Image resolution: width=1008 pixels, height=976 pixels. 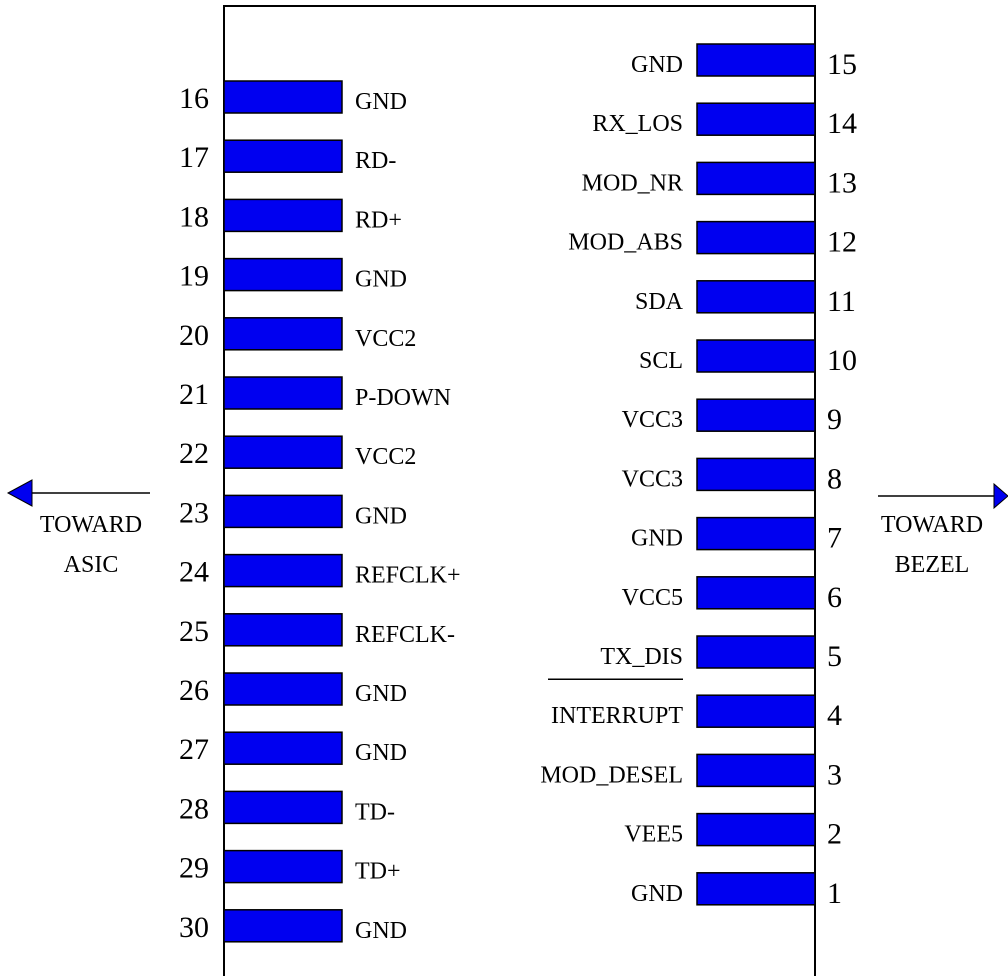 What do you see at coordinates (315, 393) in the screenshot?
I see `pin-21: 21 P-DOWN` at bounding box center [315, 393].